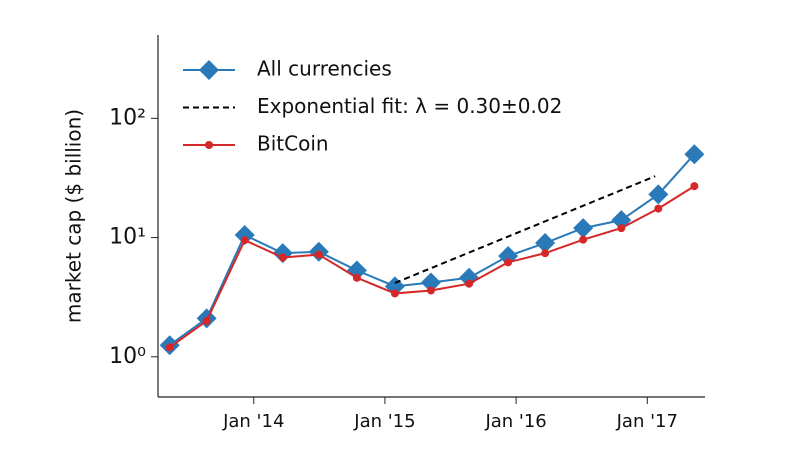 This screenshot has width=802, height=450. Describe the element at coordinates (127, 237) in the screenshot. I see `y-tick-label: 10¹` at that location.